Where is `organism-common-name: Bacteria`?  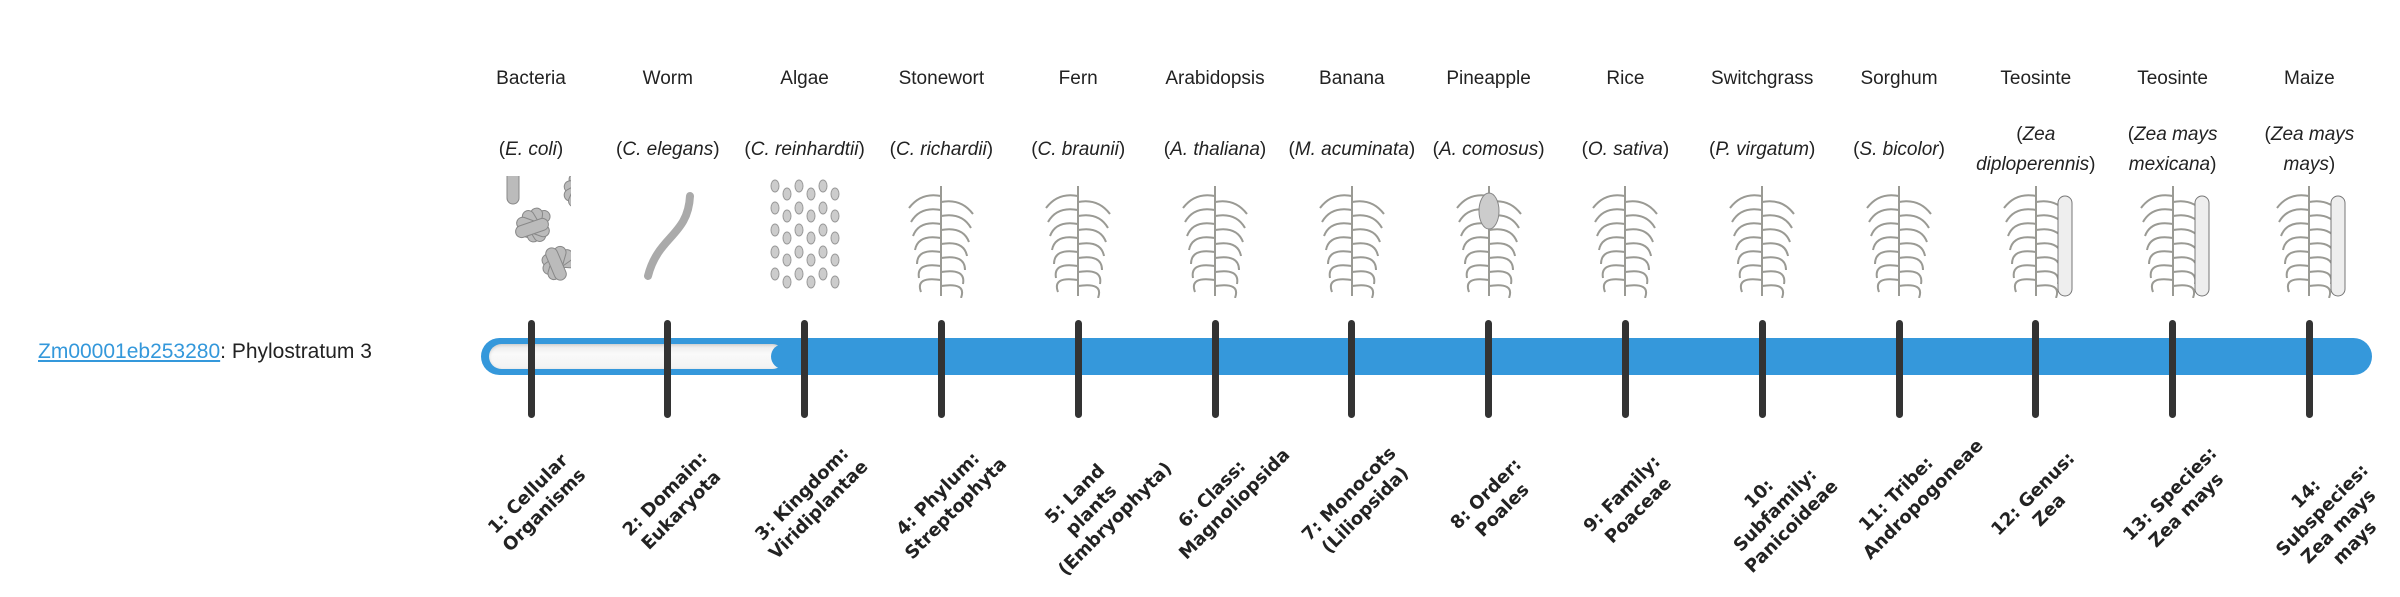
organism-common-name: Bacteria is located at coordinates (531, 78).